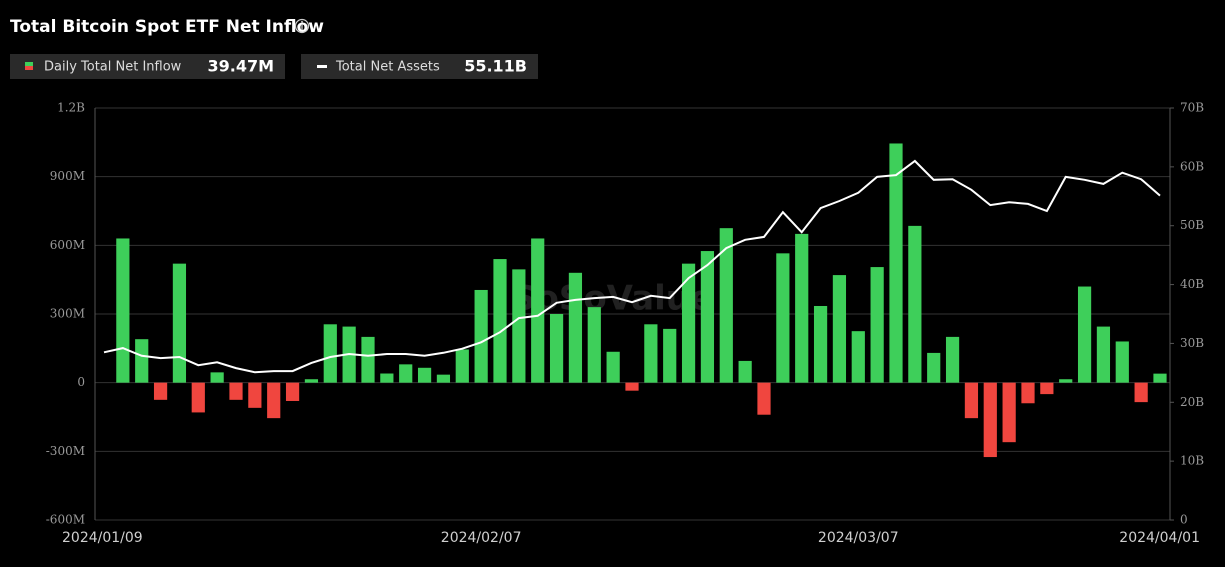 Image resolution: width=1225 pixels, height=567 pixels. What do you see at coordinates (1192, 402) in the screenshot?
I see `y2-tick-label: 20B` at bounding box center [1192, 402].